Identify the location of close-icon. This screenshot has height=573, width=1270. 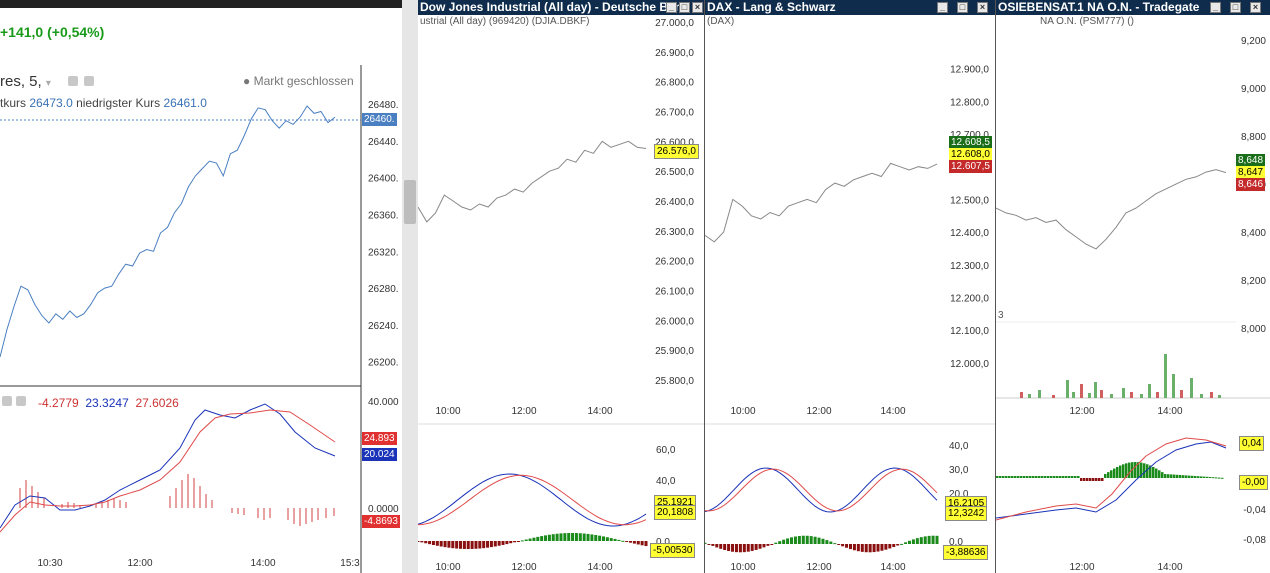
(21, 401).